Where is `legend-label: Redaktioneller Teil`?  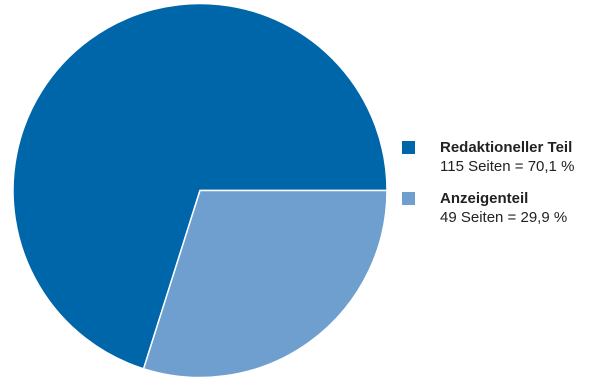 legend-label: Redaktioneller Teil is located at coordinates (506, 147).